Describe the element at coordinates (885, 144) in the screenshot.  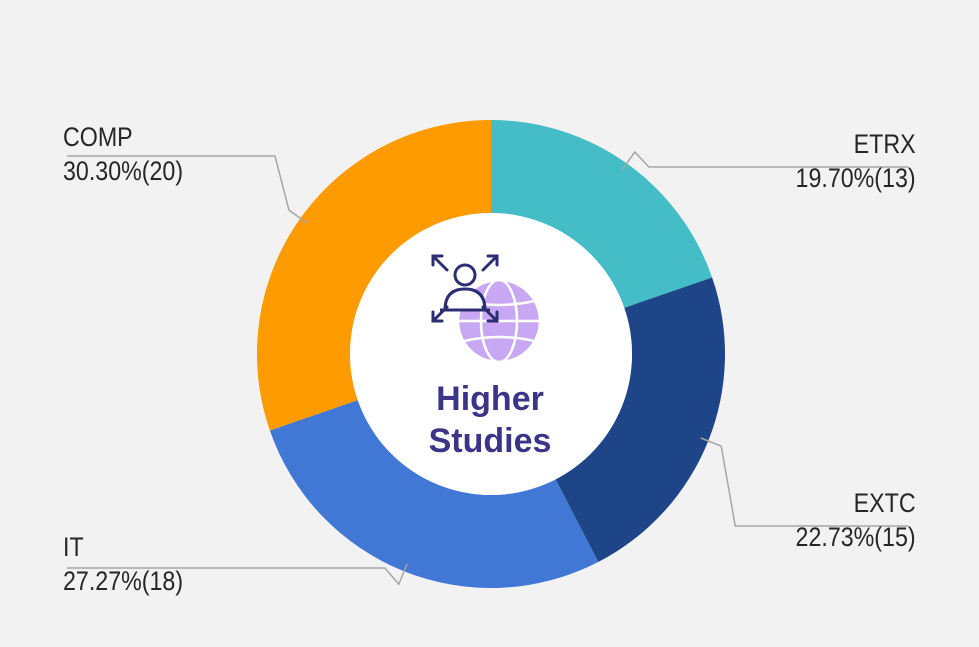
I see `label-etrx-name: ETRX` at that location.